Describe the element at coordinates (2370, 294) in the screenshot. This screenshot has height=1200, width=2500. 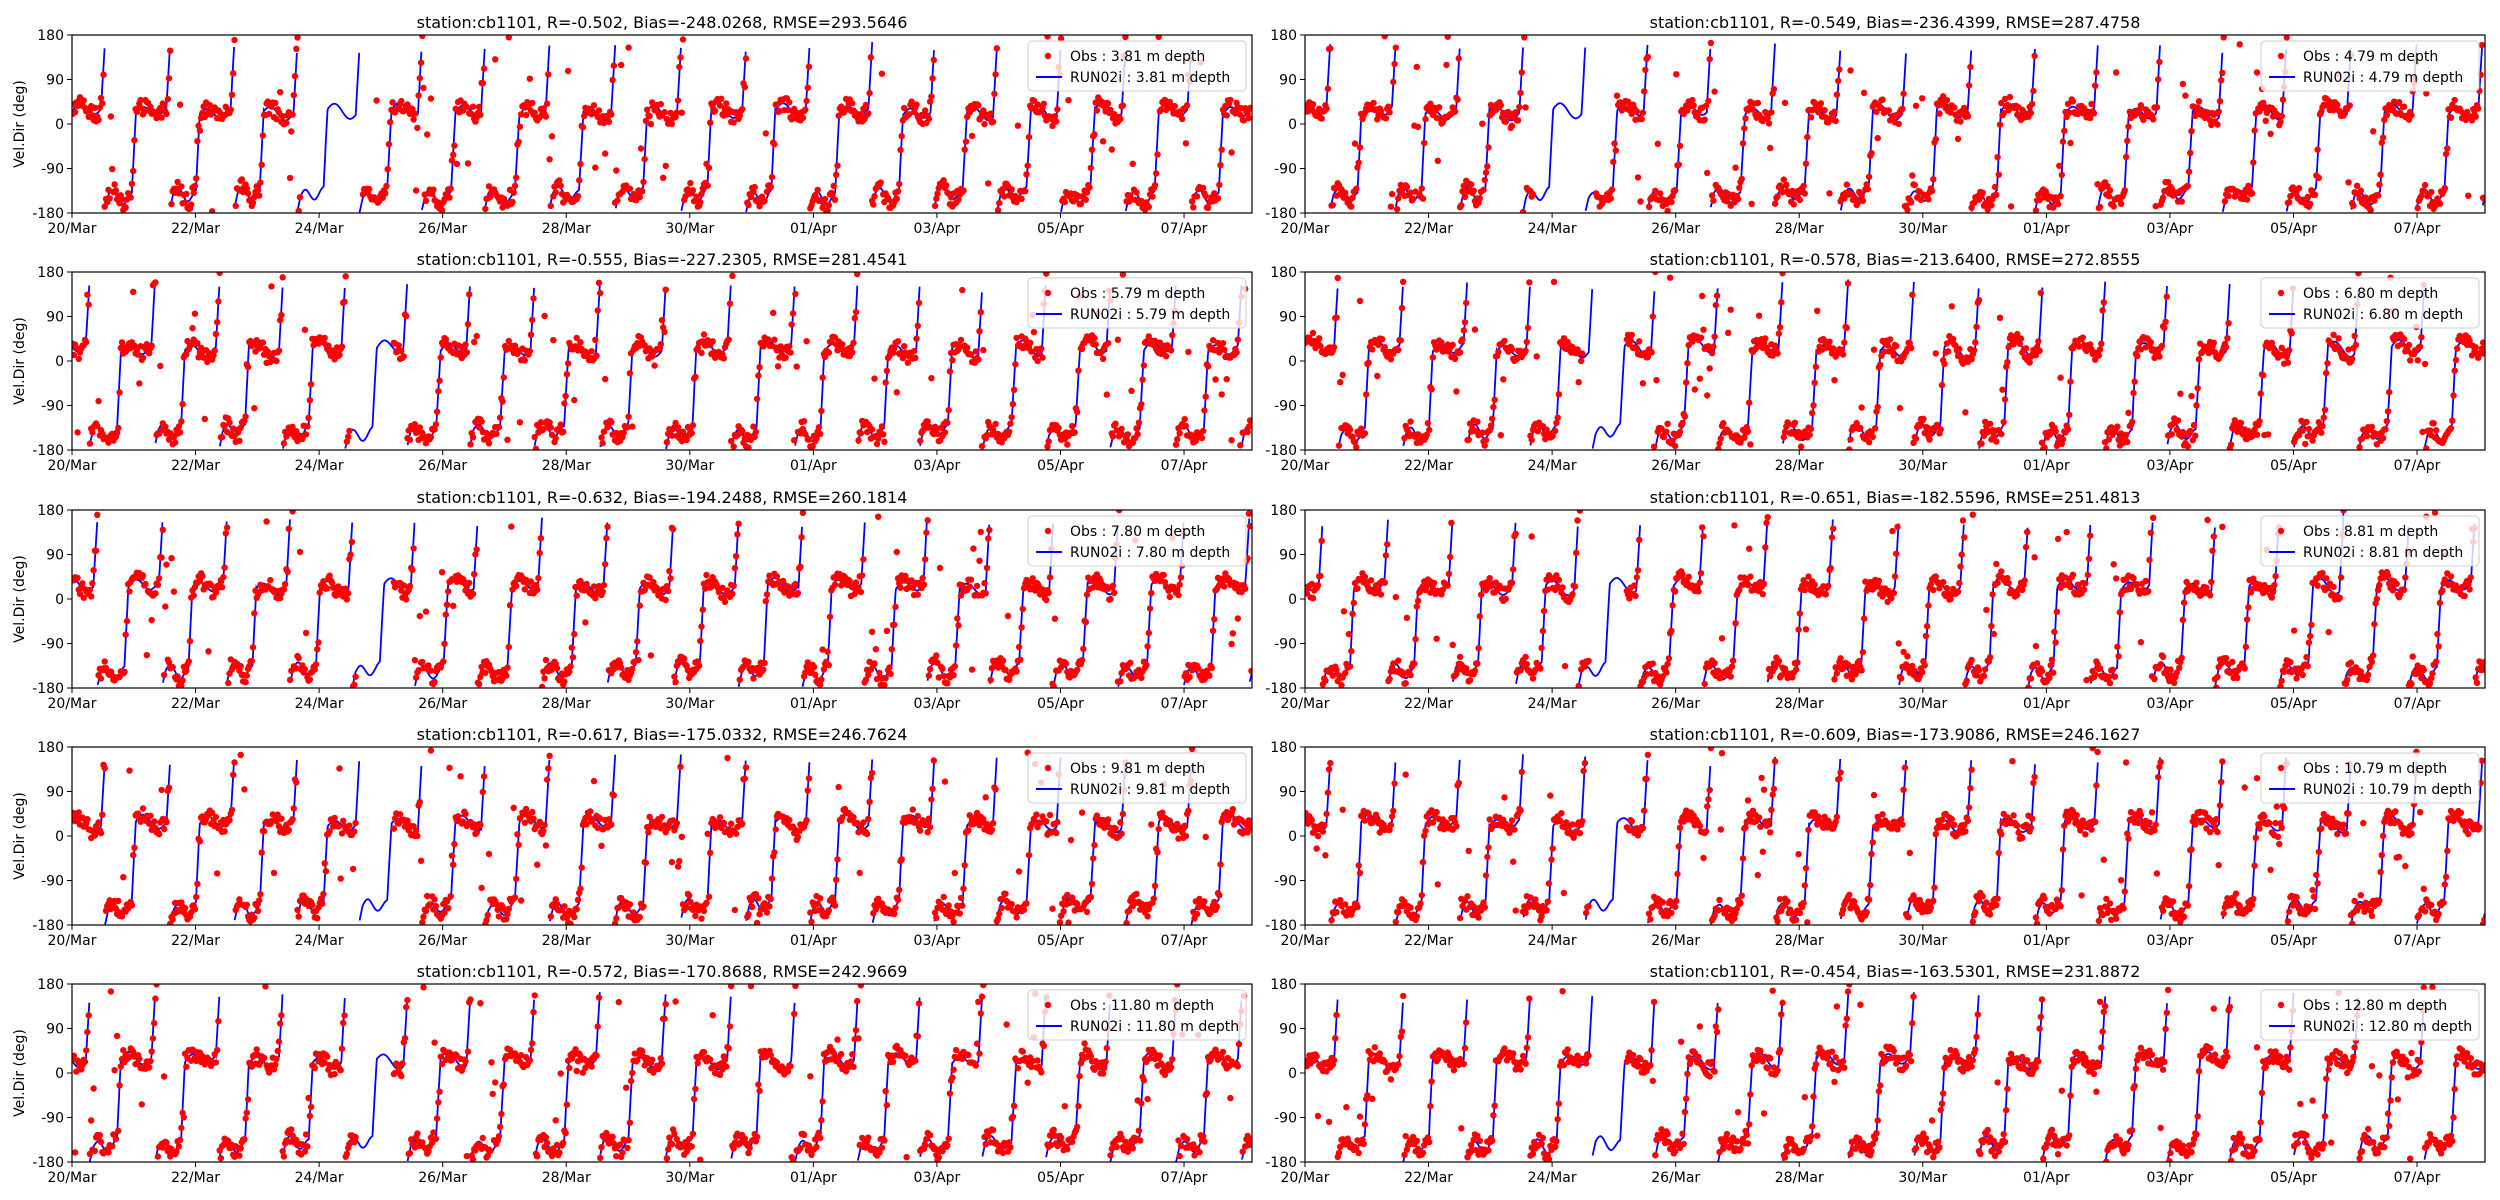
I see `legend-obs-label: Obs : 6.80 m depth` at that location.